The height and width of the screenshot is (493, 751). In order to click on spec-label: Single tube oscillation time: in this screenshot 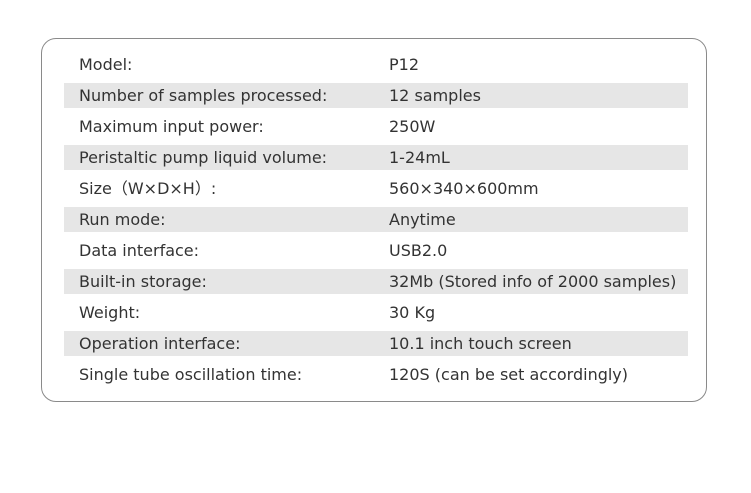, I will do `click(191, 374)`.